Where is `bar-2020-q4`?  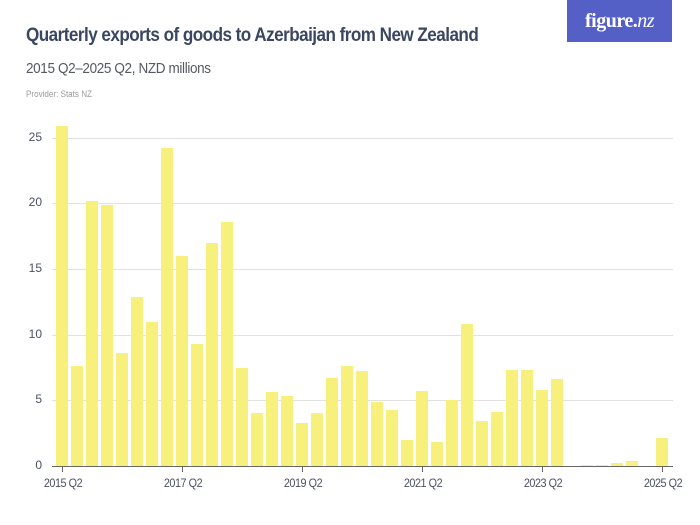 bar-2020-q4 is located at coordinates (392, 437).